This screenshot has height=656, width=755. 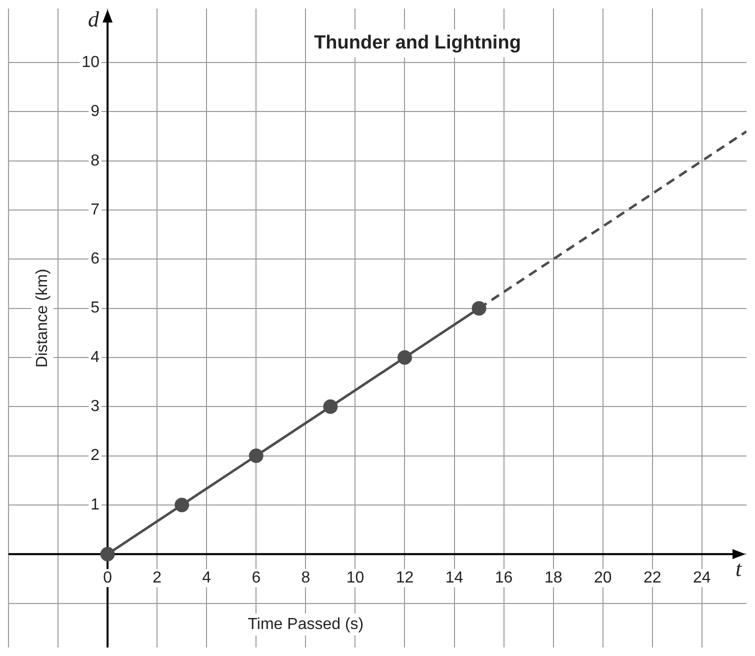 I want to click on x-tick-label: 14, so click(x=454, y=578).